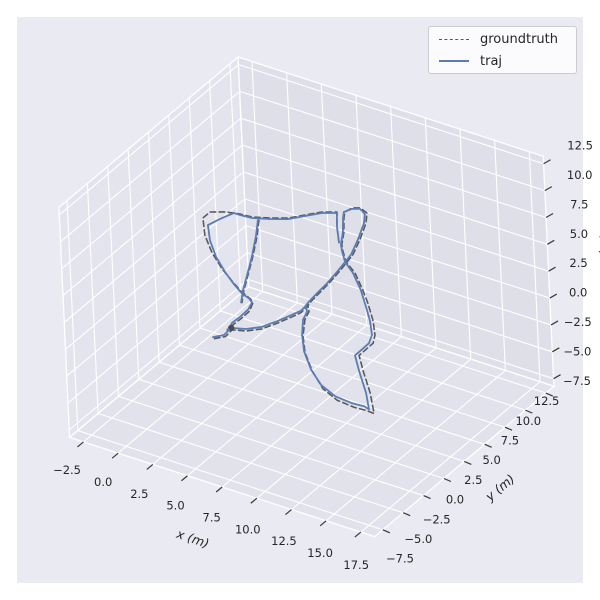  I want to click on y-tick-label: 0.0, so click(455, 500).